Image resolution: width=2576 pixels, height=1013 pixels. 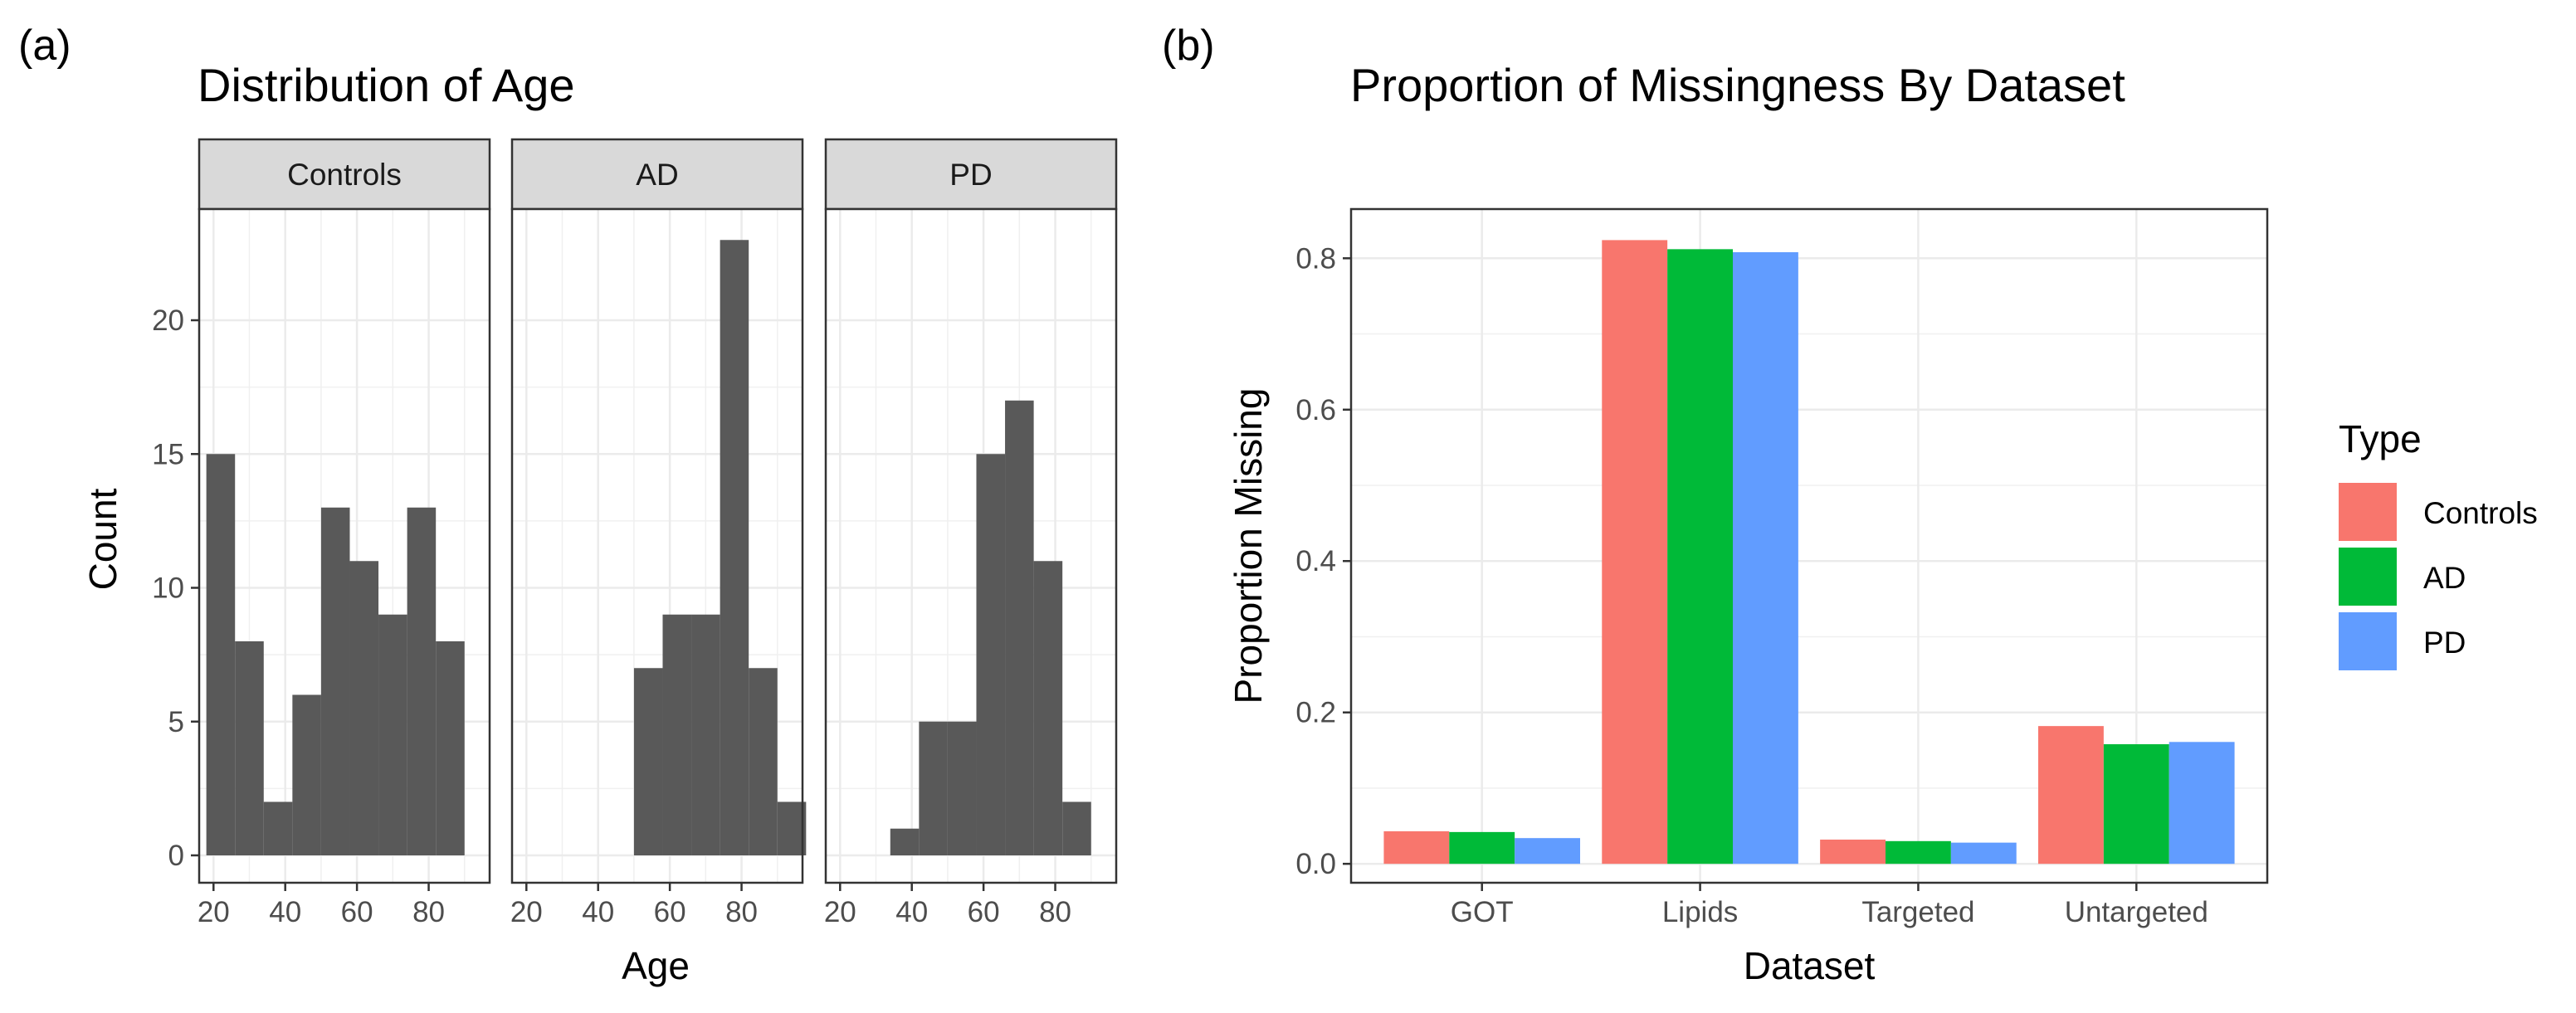 What do you see at coordinates (2136, 804) in the screenshot?
I see `bar-ad-untargeted` at bounding box center [2136, 804].